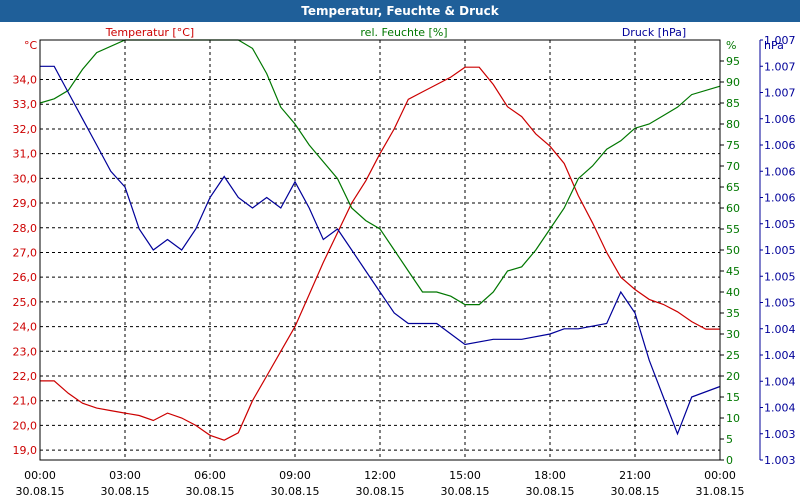 The height and width of the screenshot is (500, 800). Describe the element at coordinates (729, 439) in the screenshot. I see `y-tick-humidity: 5` at that location.